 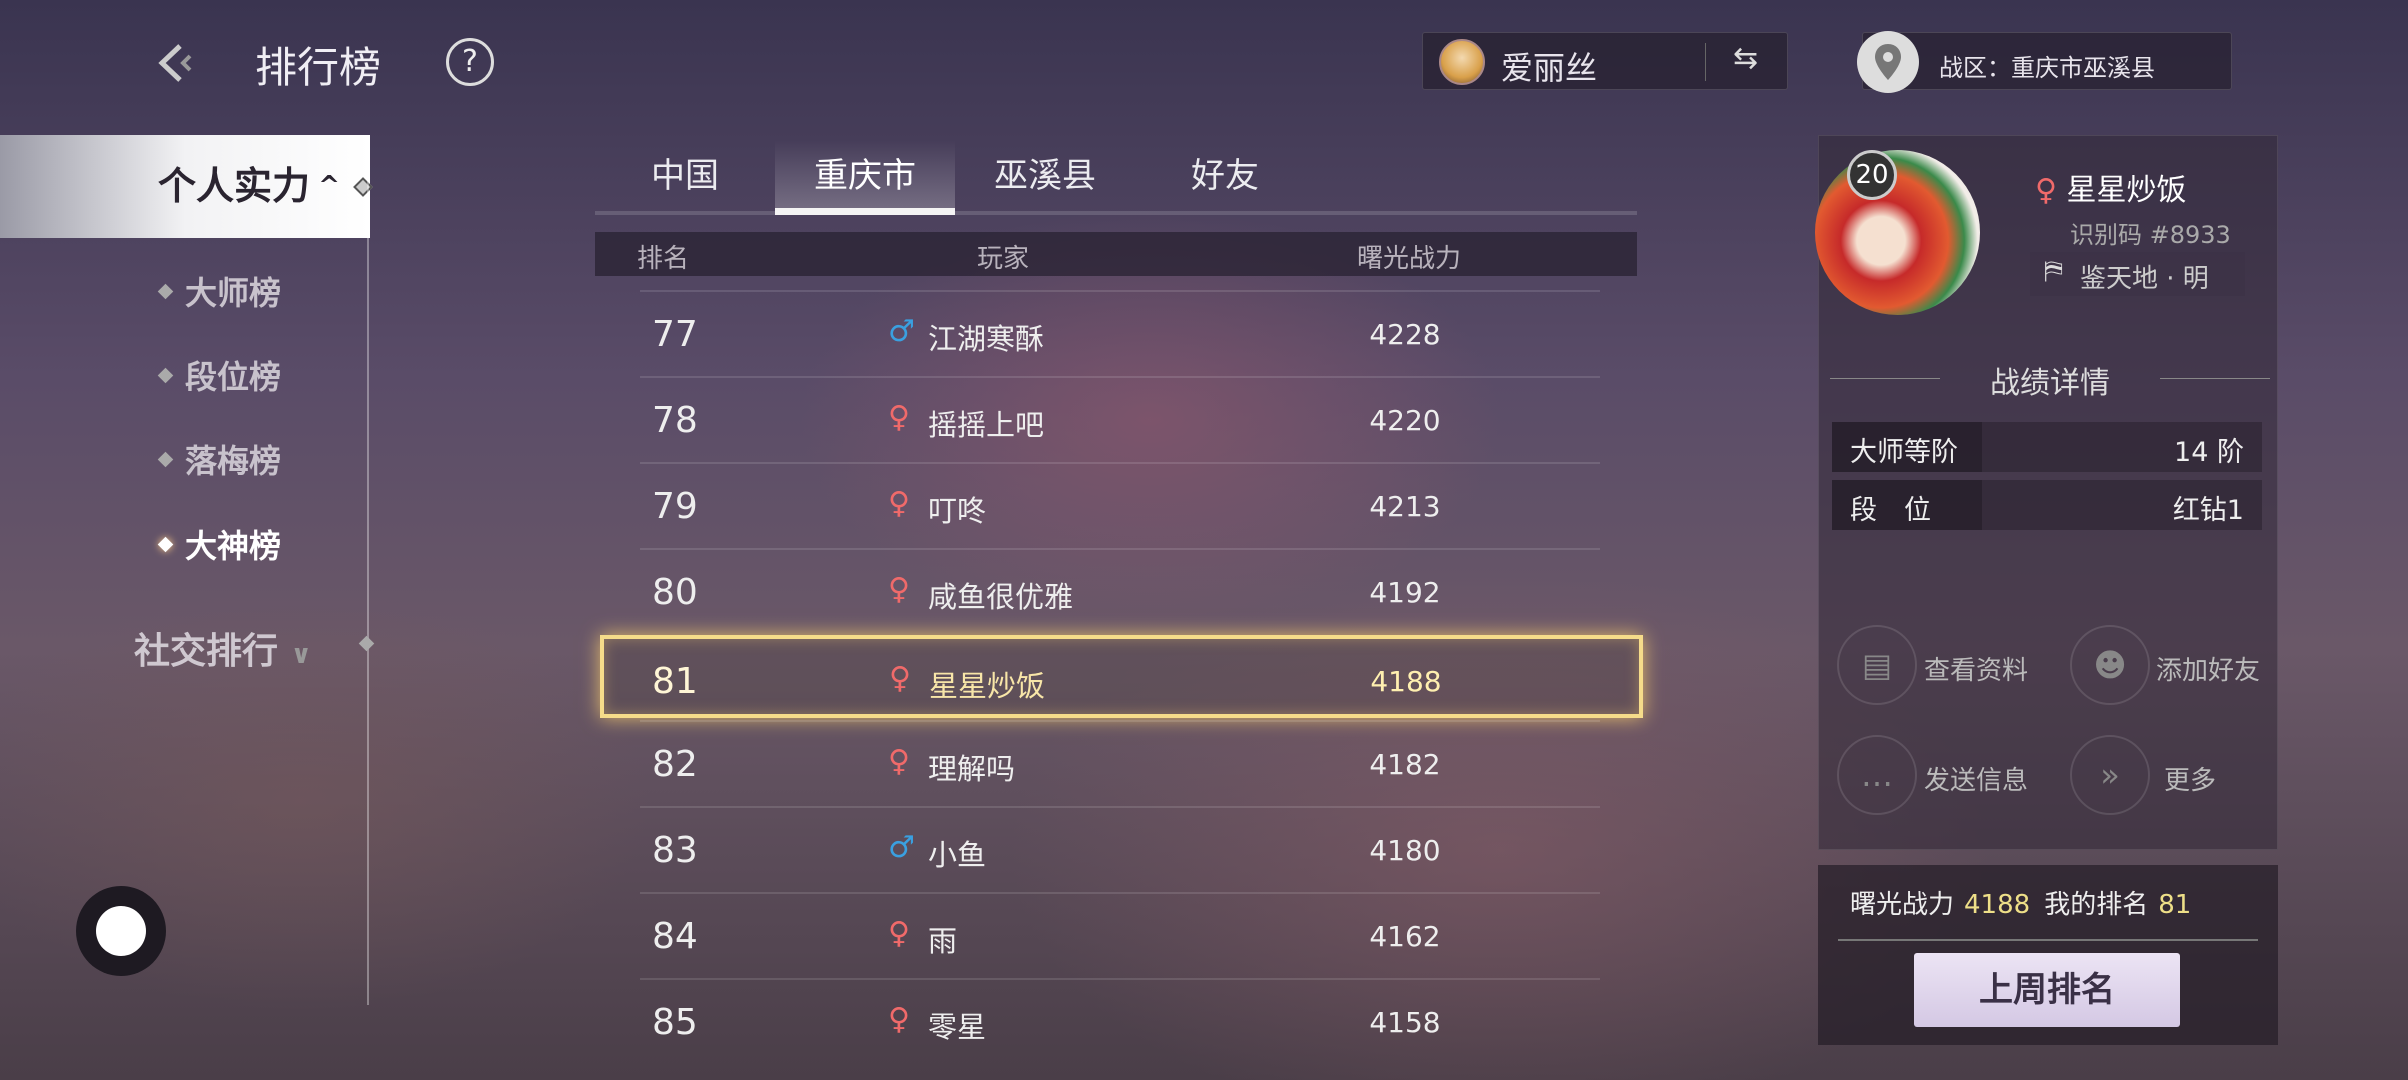 I want to click on player-name: 理解吗, so click(x=972, y=769).